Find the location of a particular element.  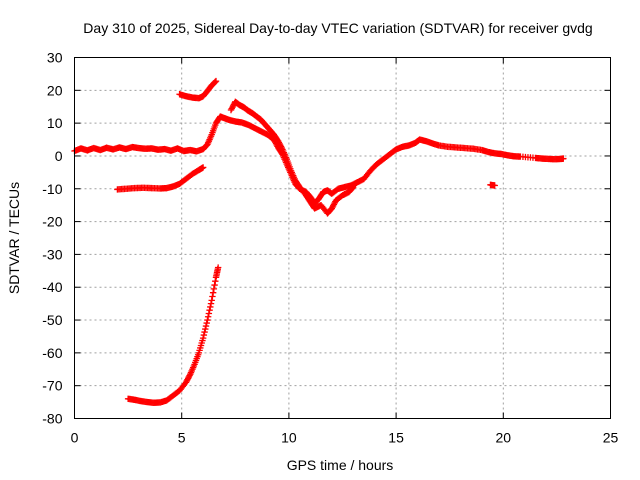

y-tick-label: 20 is located at coordinates (55, 90).